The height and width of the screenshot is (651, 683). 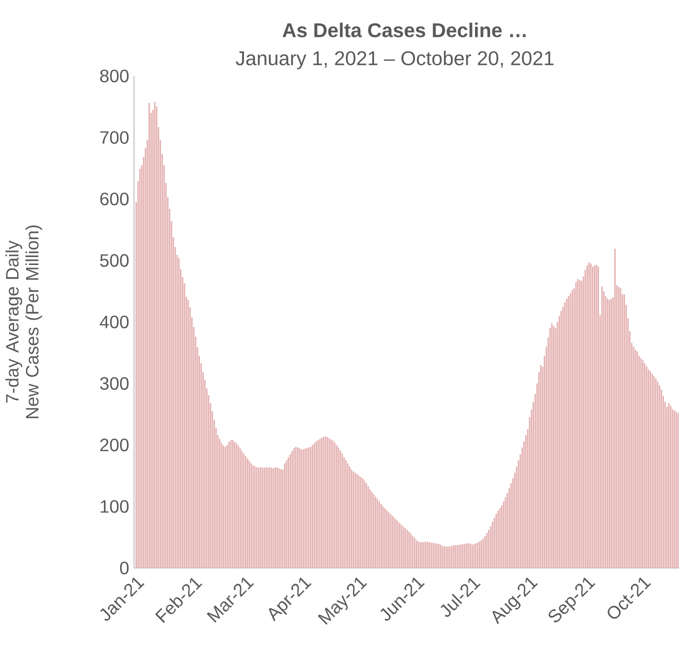 What do you see at coordinates (114, 445) in the screenshot?
I see `y-tick-label: 200` at bounding box center [114, 445].